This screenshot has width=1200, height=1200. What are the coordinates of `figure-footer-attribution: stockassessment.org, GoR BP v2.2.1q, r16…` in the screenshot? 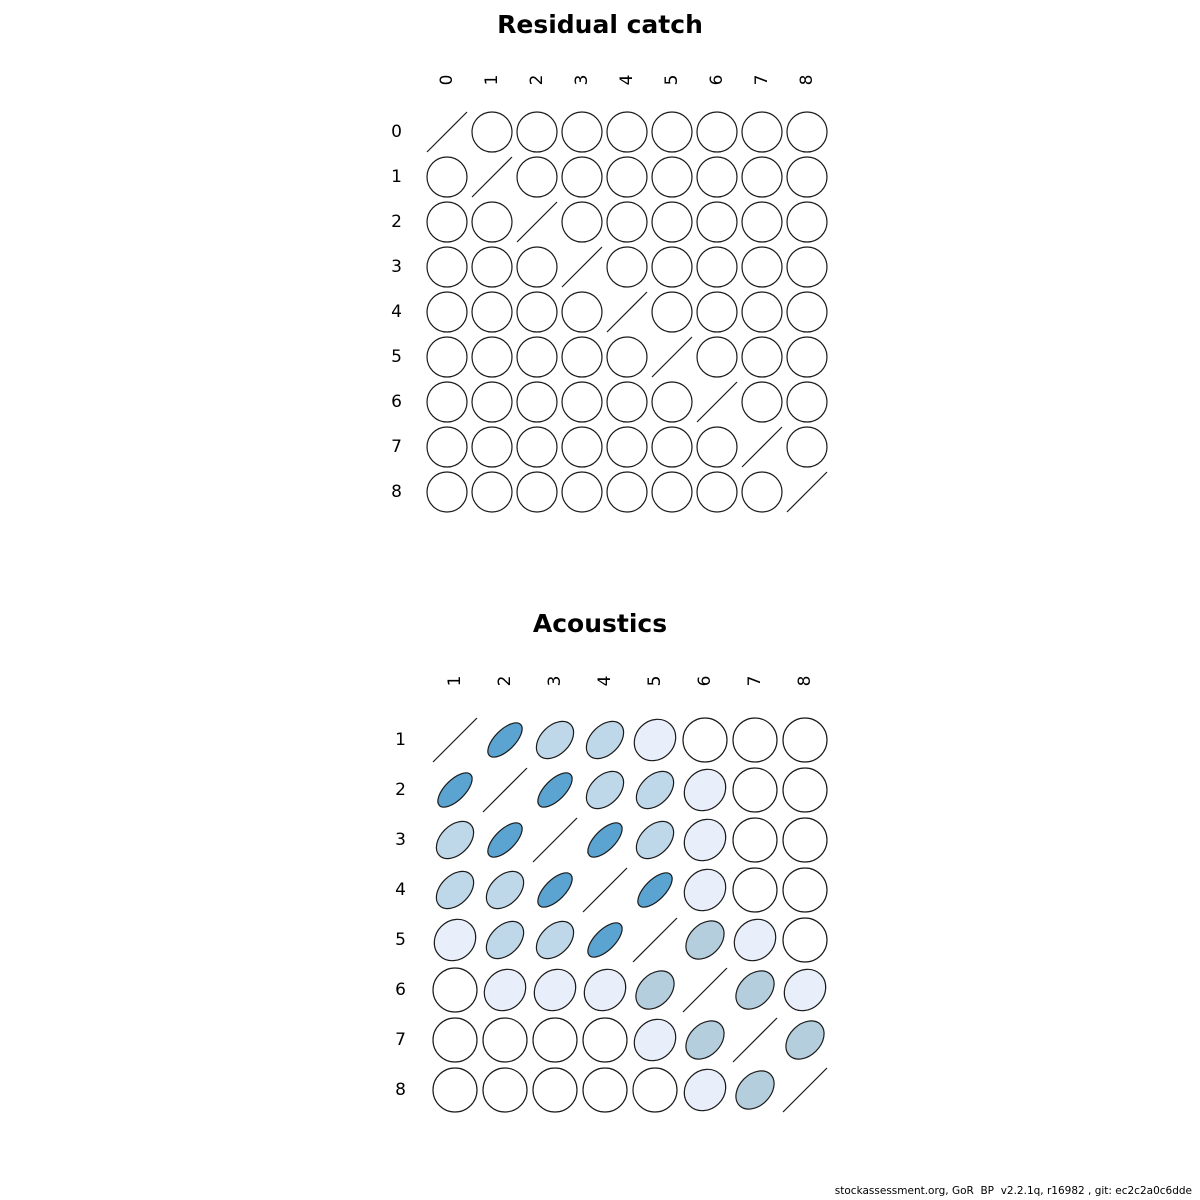 It's located at (1013, 1191).